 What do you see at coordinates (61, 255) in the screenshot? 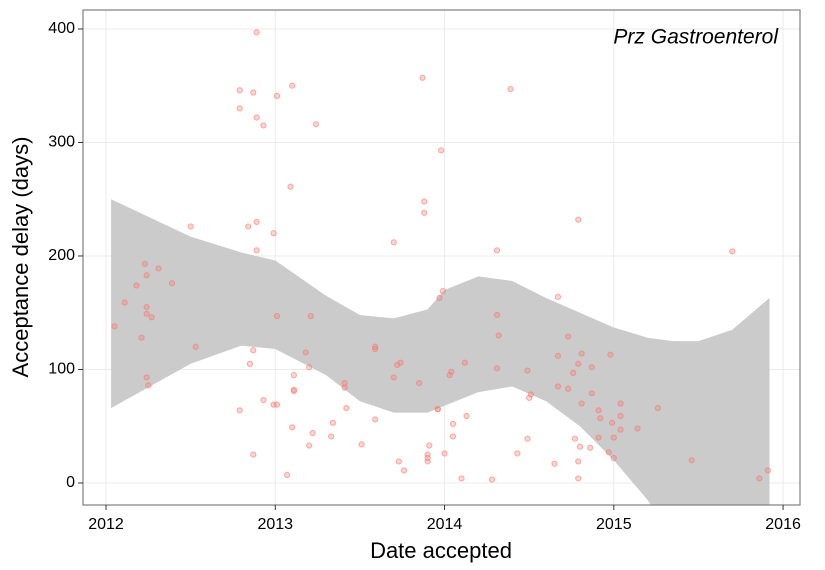
I see `y-tick-label: 200` at bounding box center [61, 255].